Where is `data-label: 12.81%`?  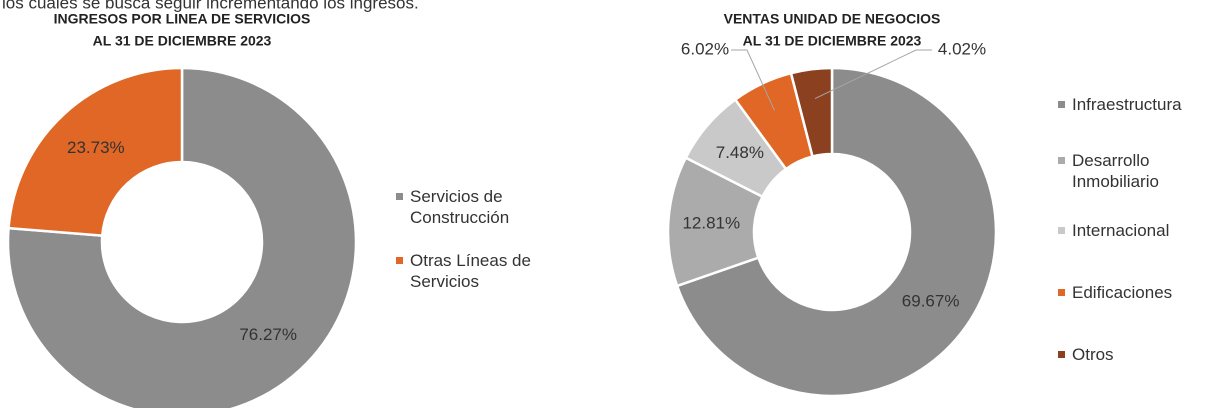
data-label: 12.81% is located at coordinates (711, 222).